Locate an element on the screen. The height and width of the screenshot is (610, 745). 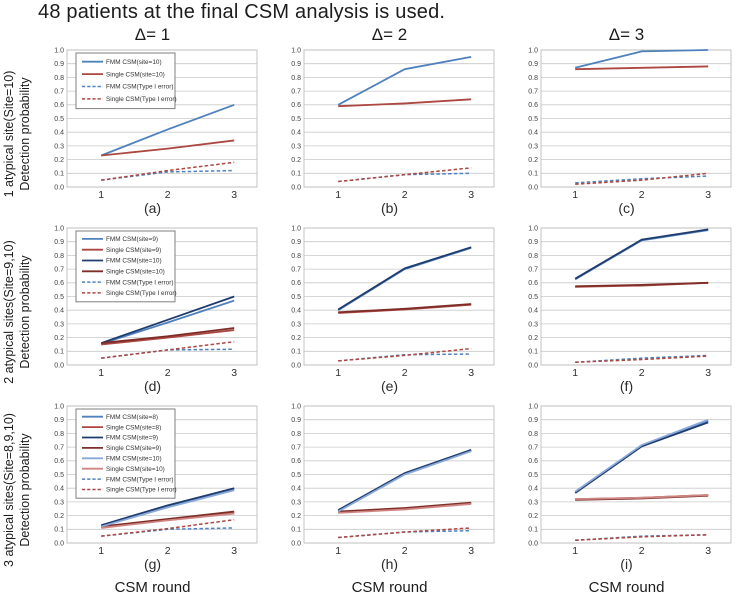
chart-d-caption: (d) is located at coordinates (152, 386).